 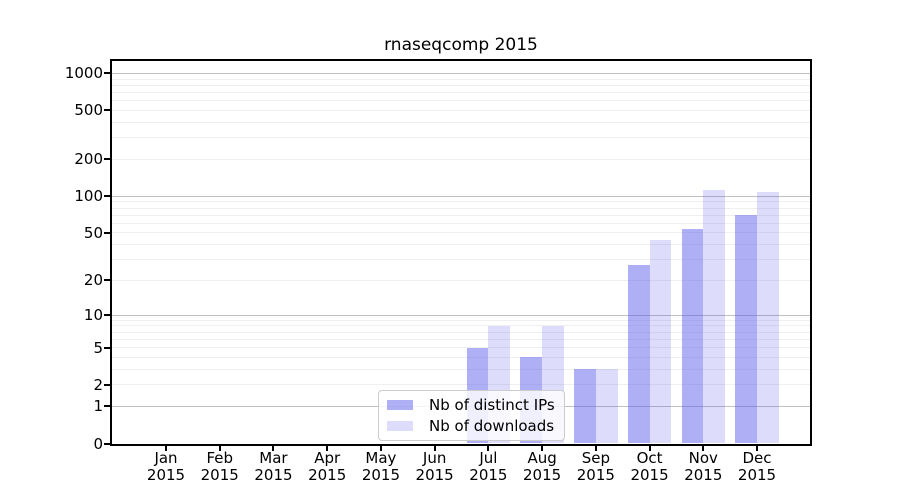 I want to click on y-tick-label: 20, so click(x=93, y=280).